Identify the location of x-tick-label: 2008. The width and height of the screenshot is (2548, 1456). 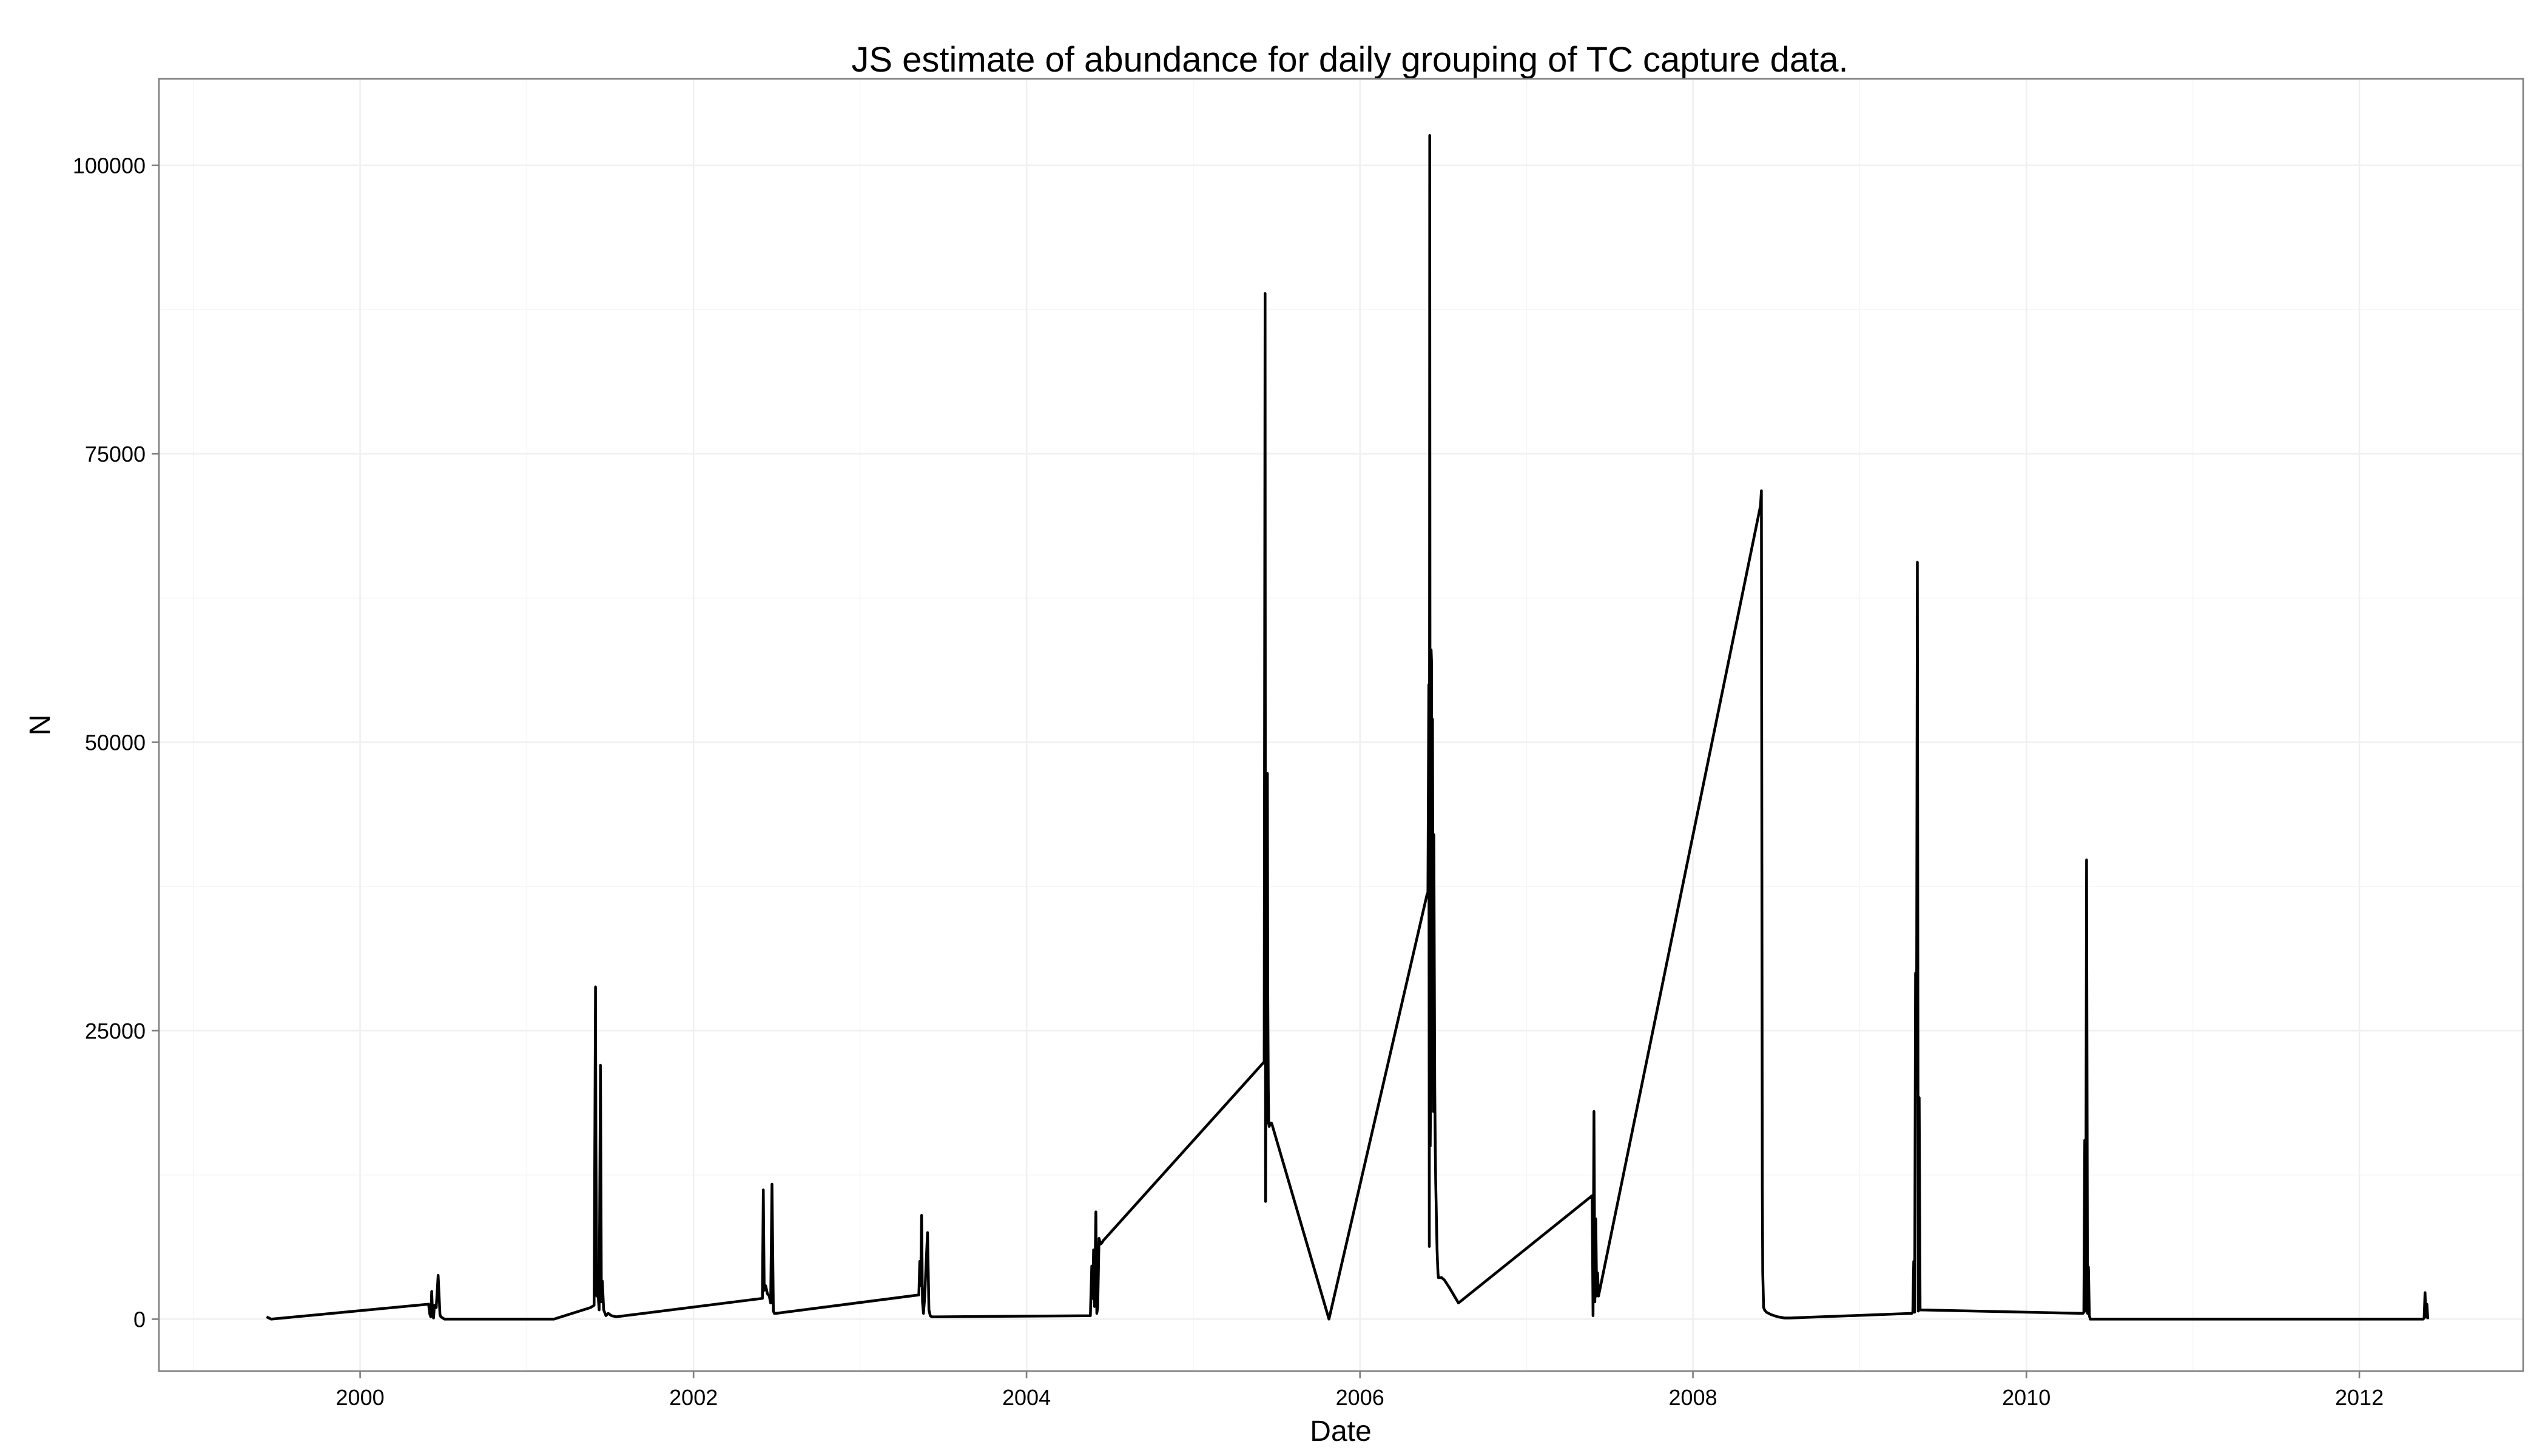
(1693, 1397).